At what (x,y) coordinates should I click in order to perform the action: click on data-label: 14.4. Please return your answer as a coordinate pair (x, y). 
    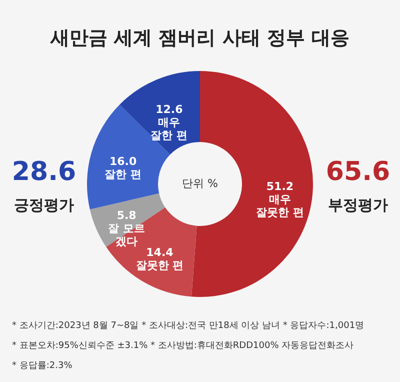
    Looking at the image, I should click on (160, 253).